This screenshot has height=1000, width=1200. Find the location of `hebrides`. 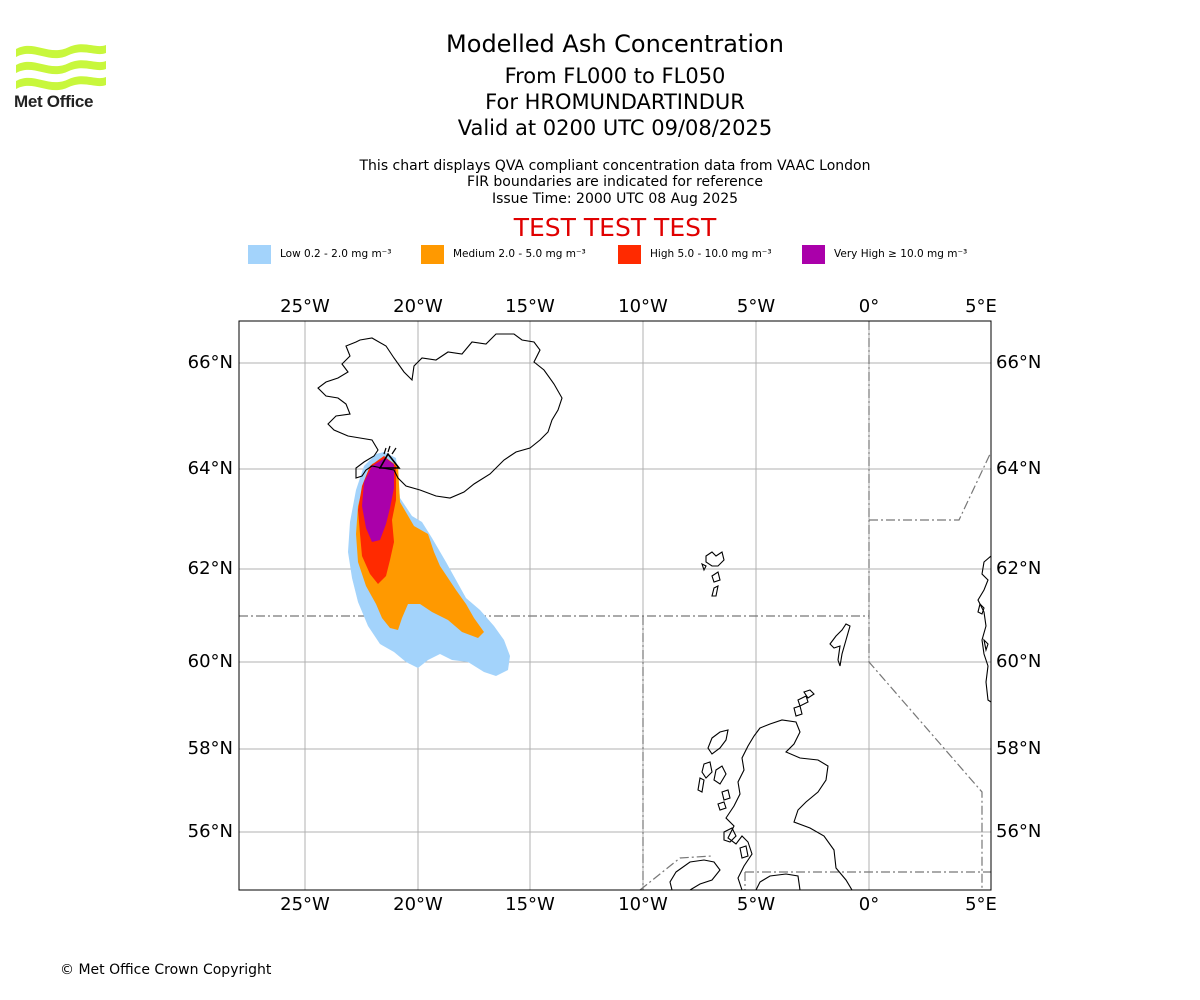

hebrides is located at coordinates (714, 770).